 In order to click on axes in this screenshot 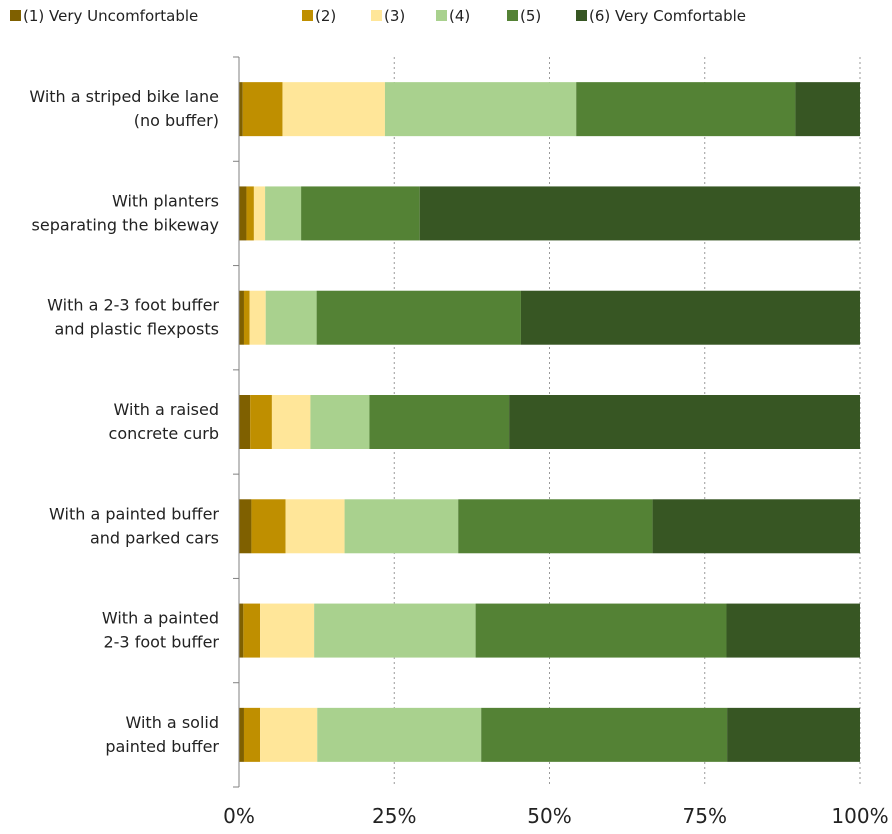, I will do `click(236, 422)`.